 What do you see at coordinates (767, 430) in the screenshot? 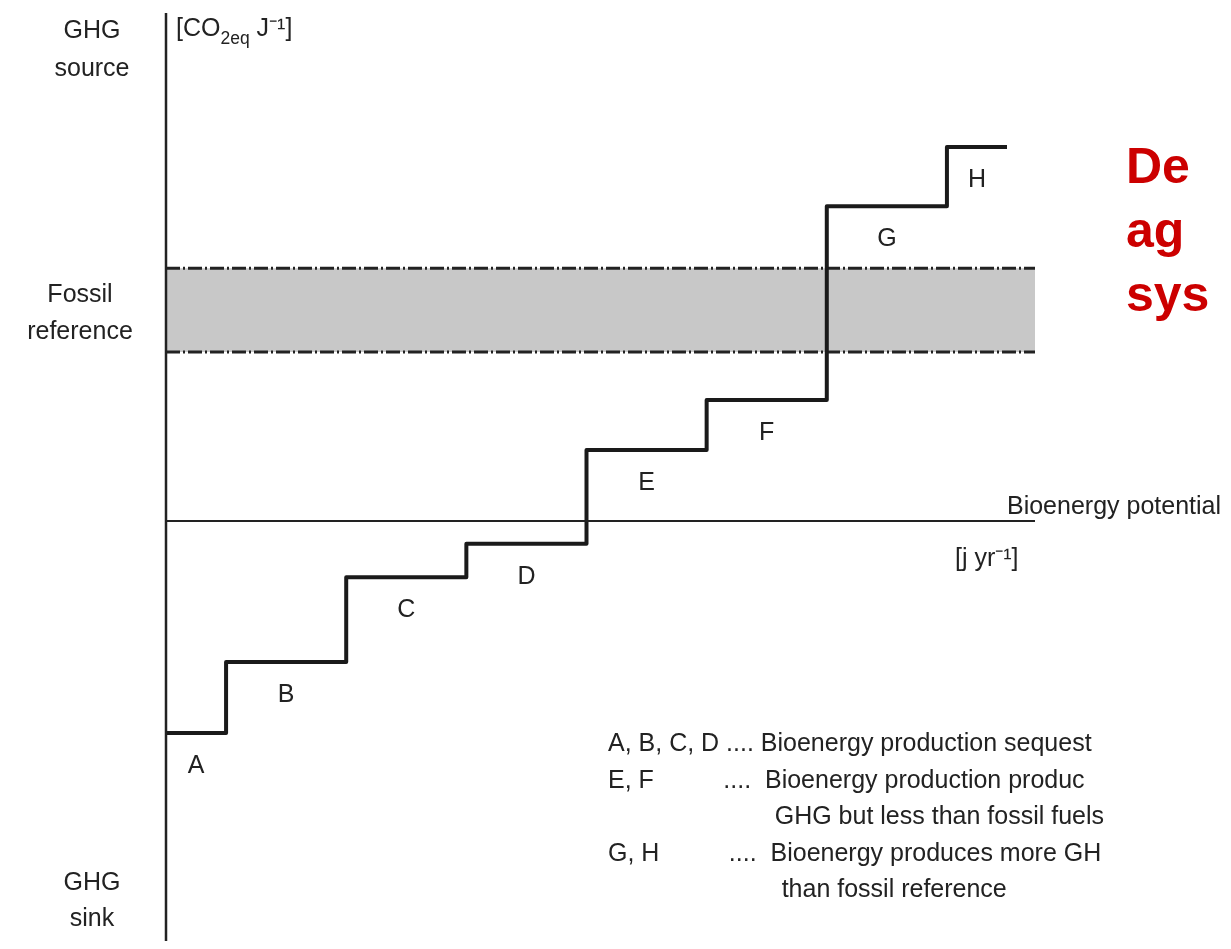
I see `x-tick-label: F` at bounding box center [767, 430].